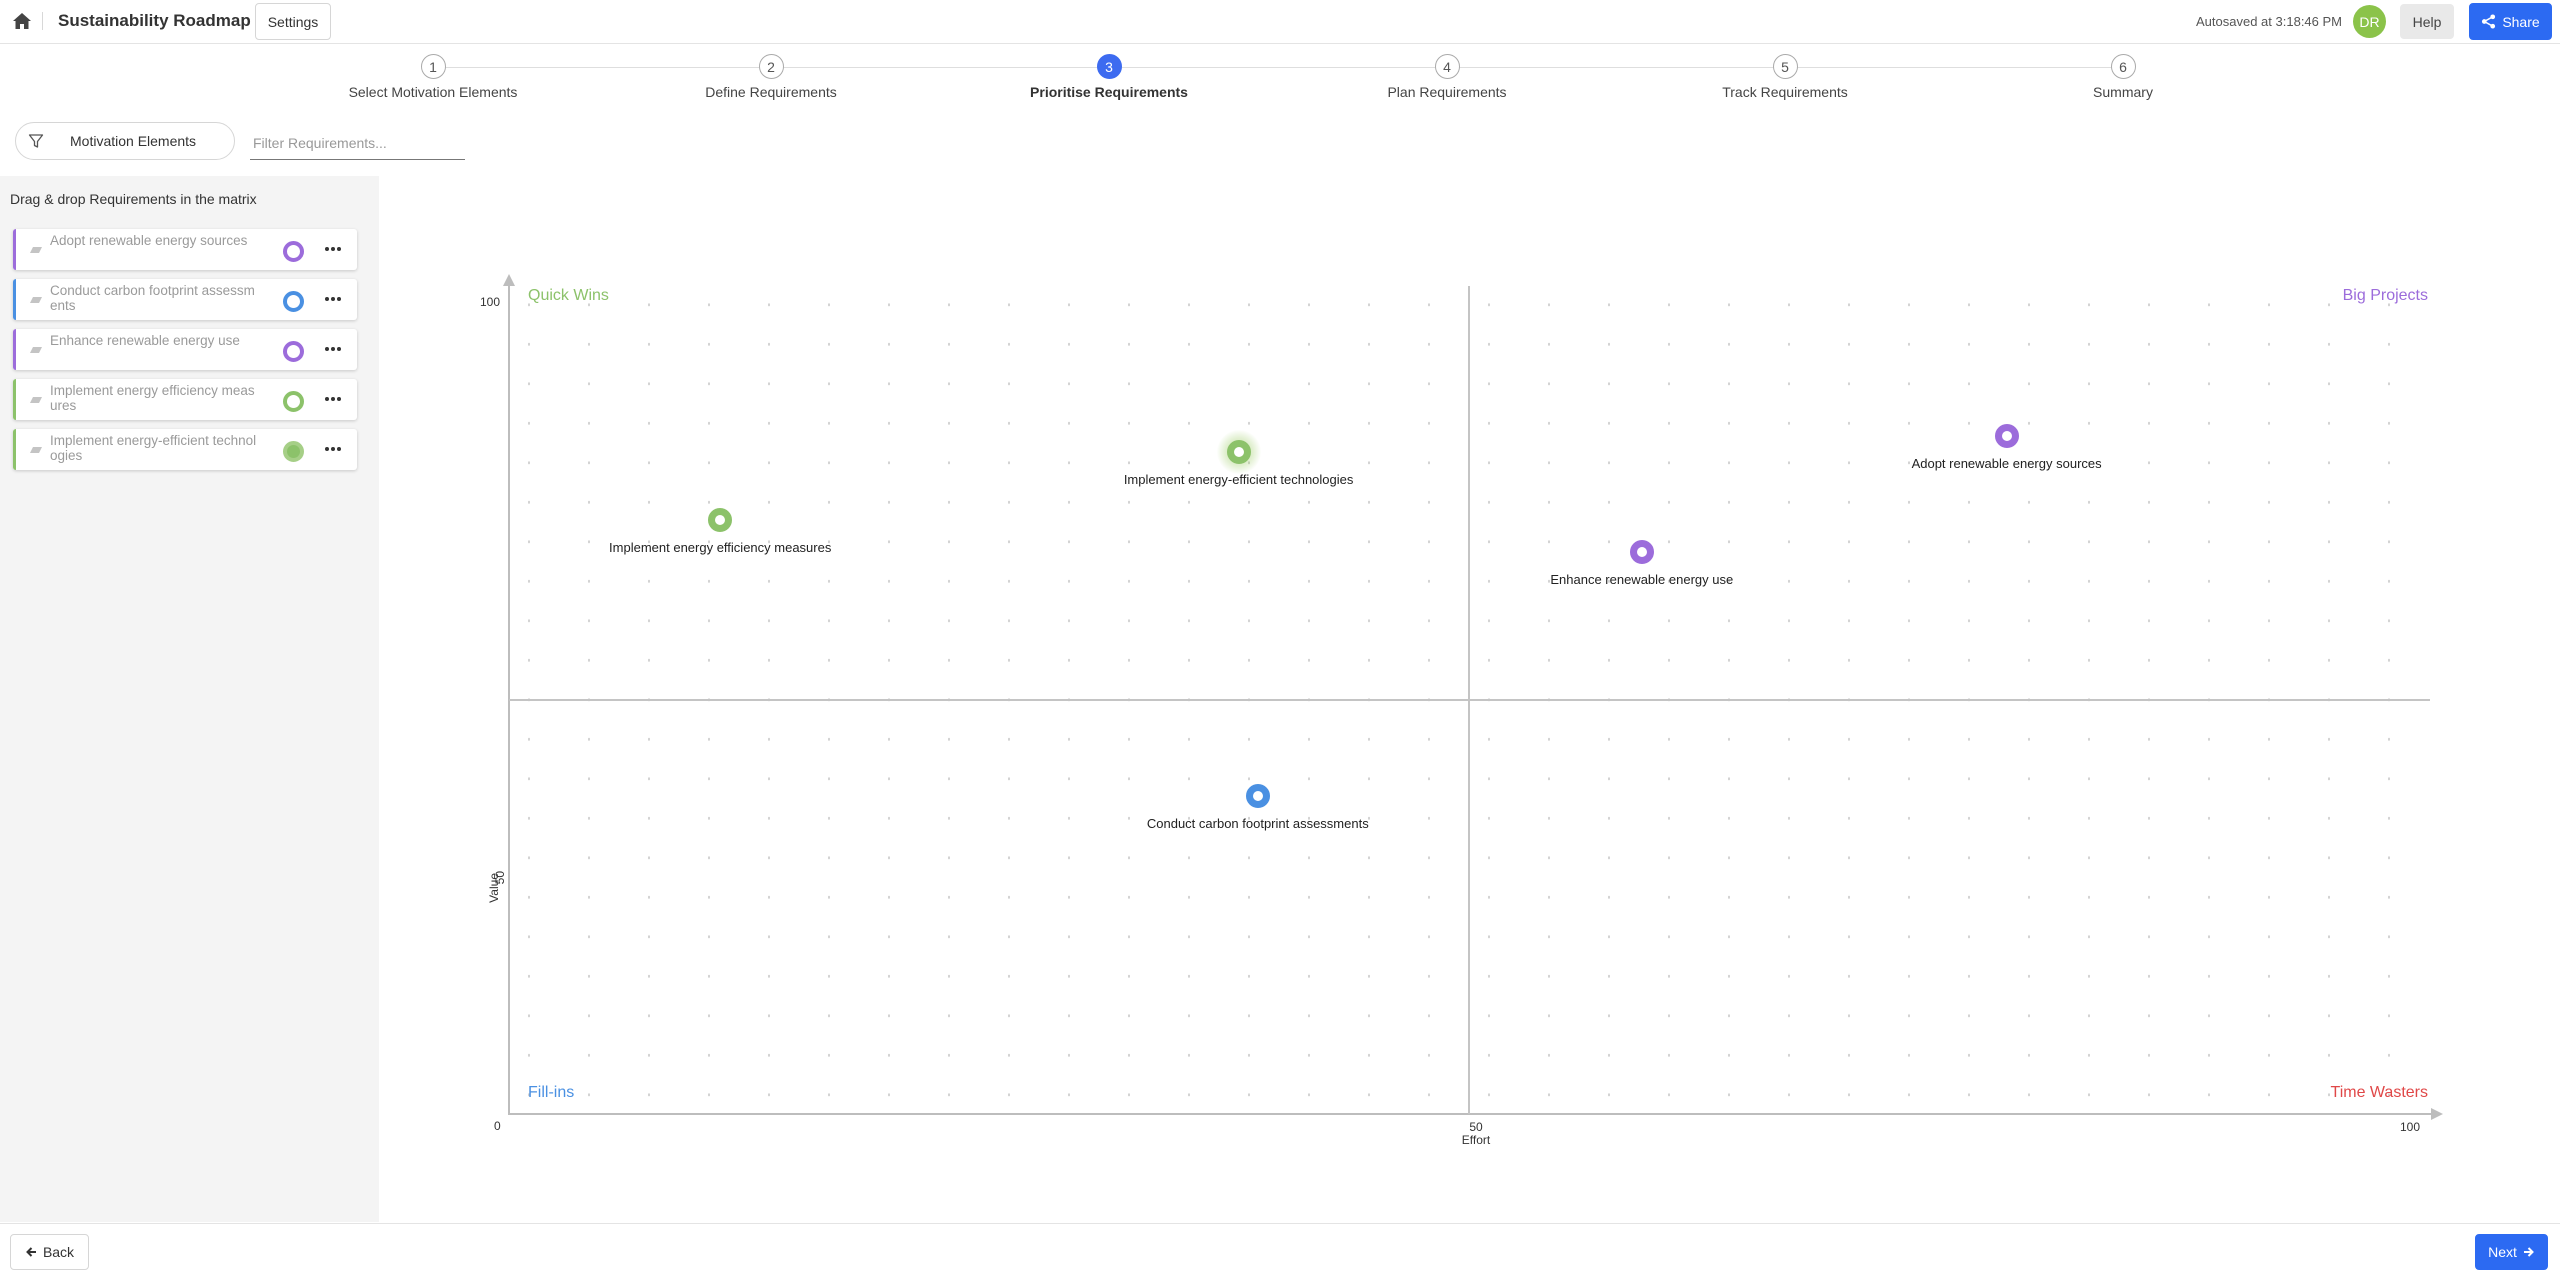  What do you see at coordinates (1476, 1127) in the screenshot?
I see `x-tick-50: 50` at bounding box center [1476, 1127].